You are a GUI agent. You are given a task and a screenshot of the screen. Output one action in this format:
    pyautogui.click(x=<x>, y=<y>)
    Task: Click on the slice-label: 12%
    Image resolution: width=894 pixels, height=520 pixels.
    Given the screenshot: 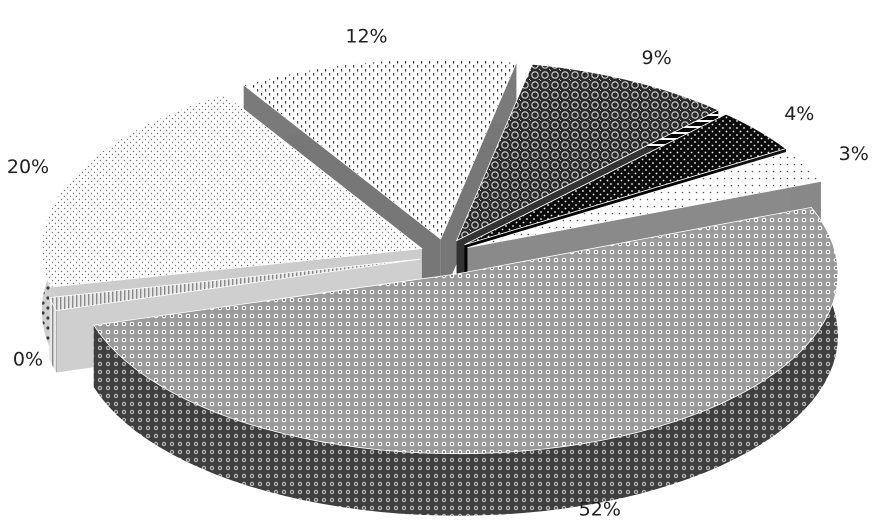 What is the action you would take?
    pyautogui.click(x=366, y=36)
    